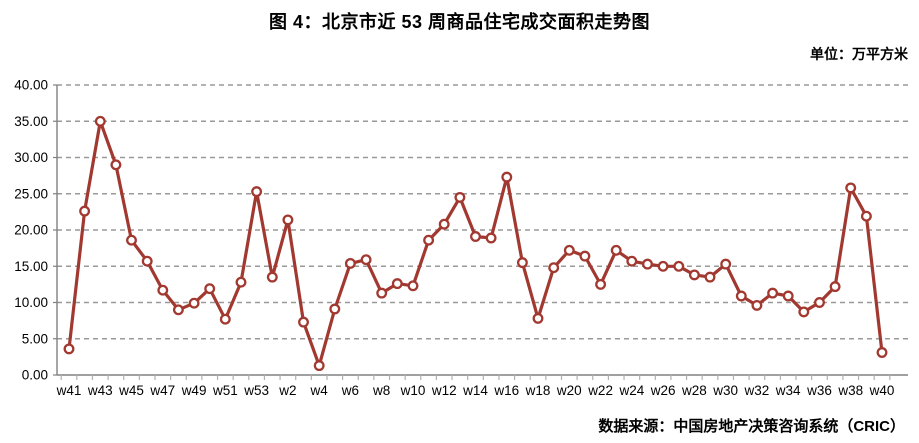 This screenshot has height=443, width=919. Describe the element at coordinates (31, 230) in the screenshot. I see `y-tick-label: 20.00` at that location.